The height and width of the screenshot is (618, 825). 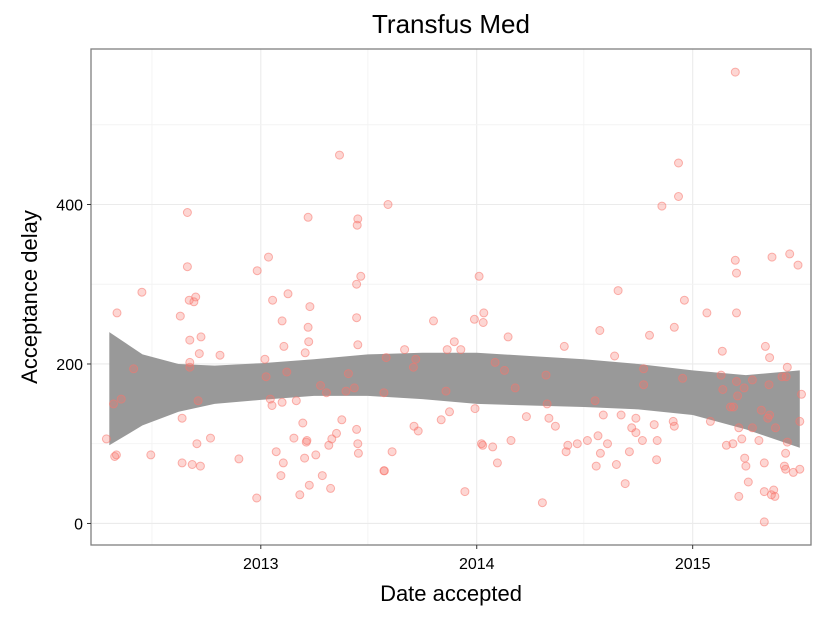 I want to click on x-tick-label: 2014, so click(x=477, y=564).